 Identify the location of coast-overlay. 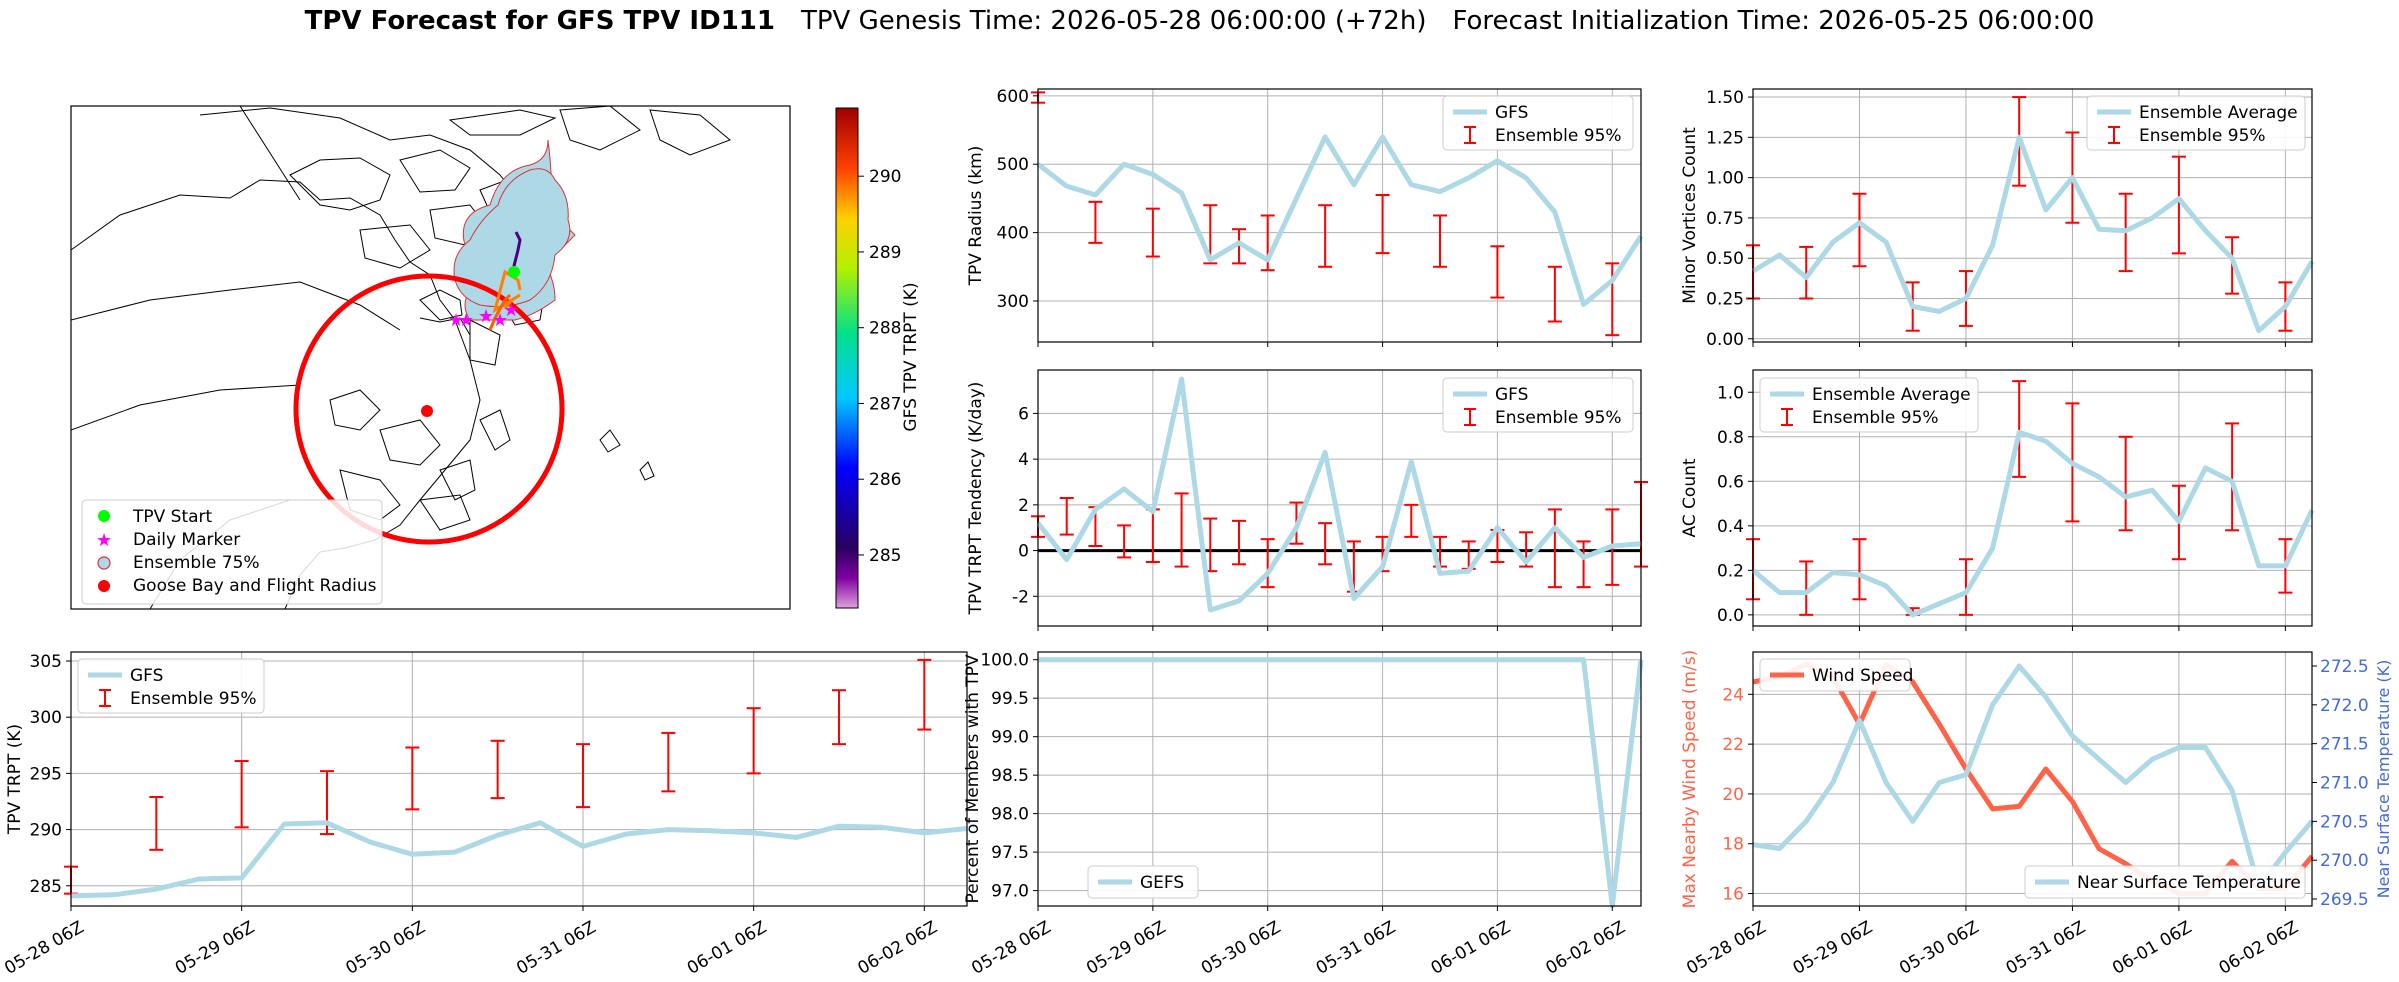
(445, 326).